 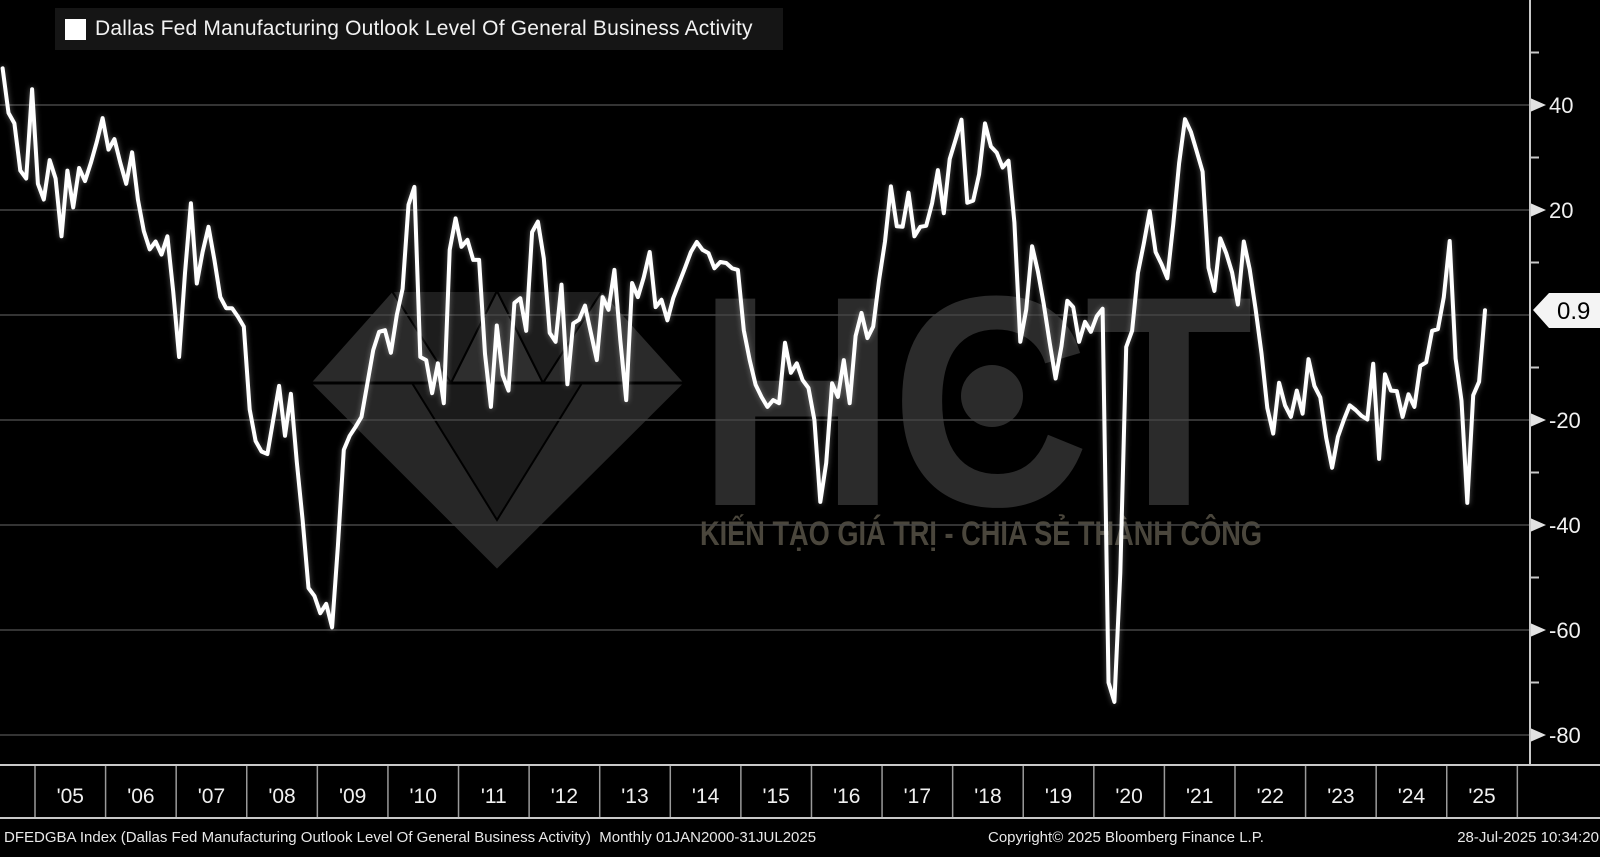 I want to click on x-axis-label: '08, so click(x=281, y=796).